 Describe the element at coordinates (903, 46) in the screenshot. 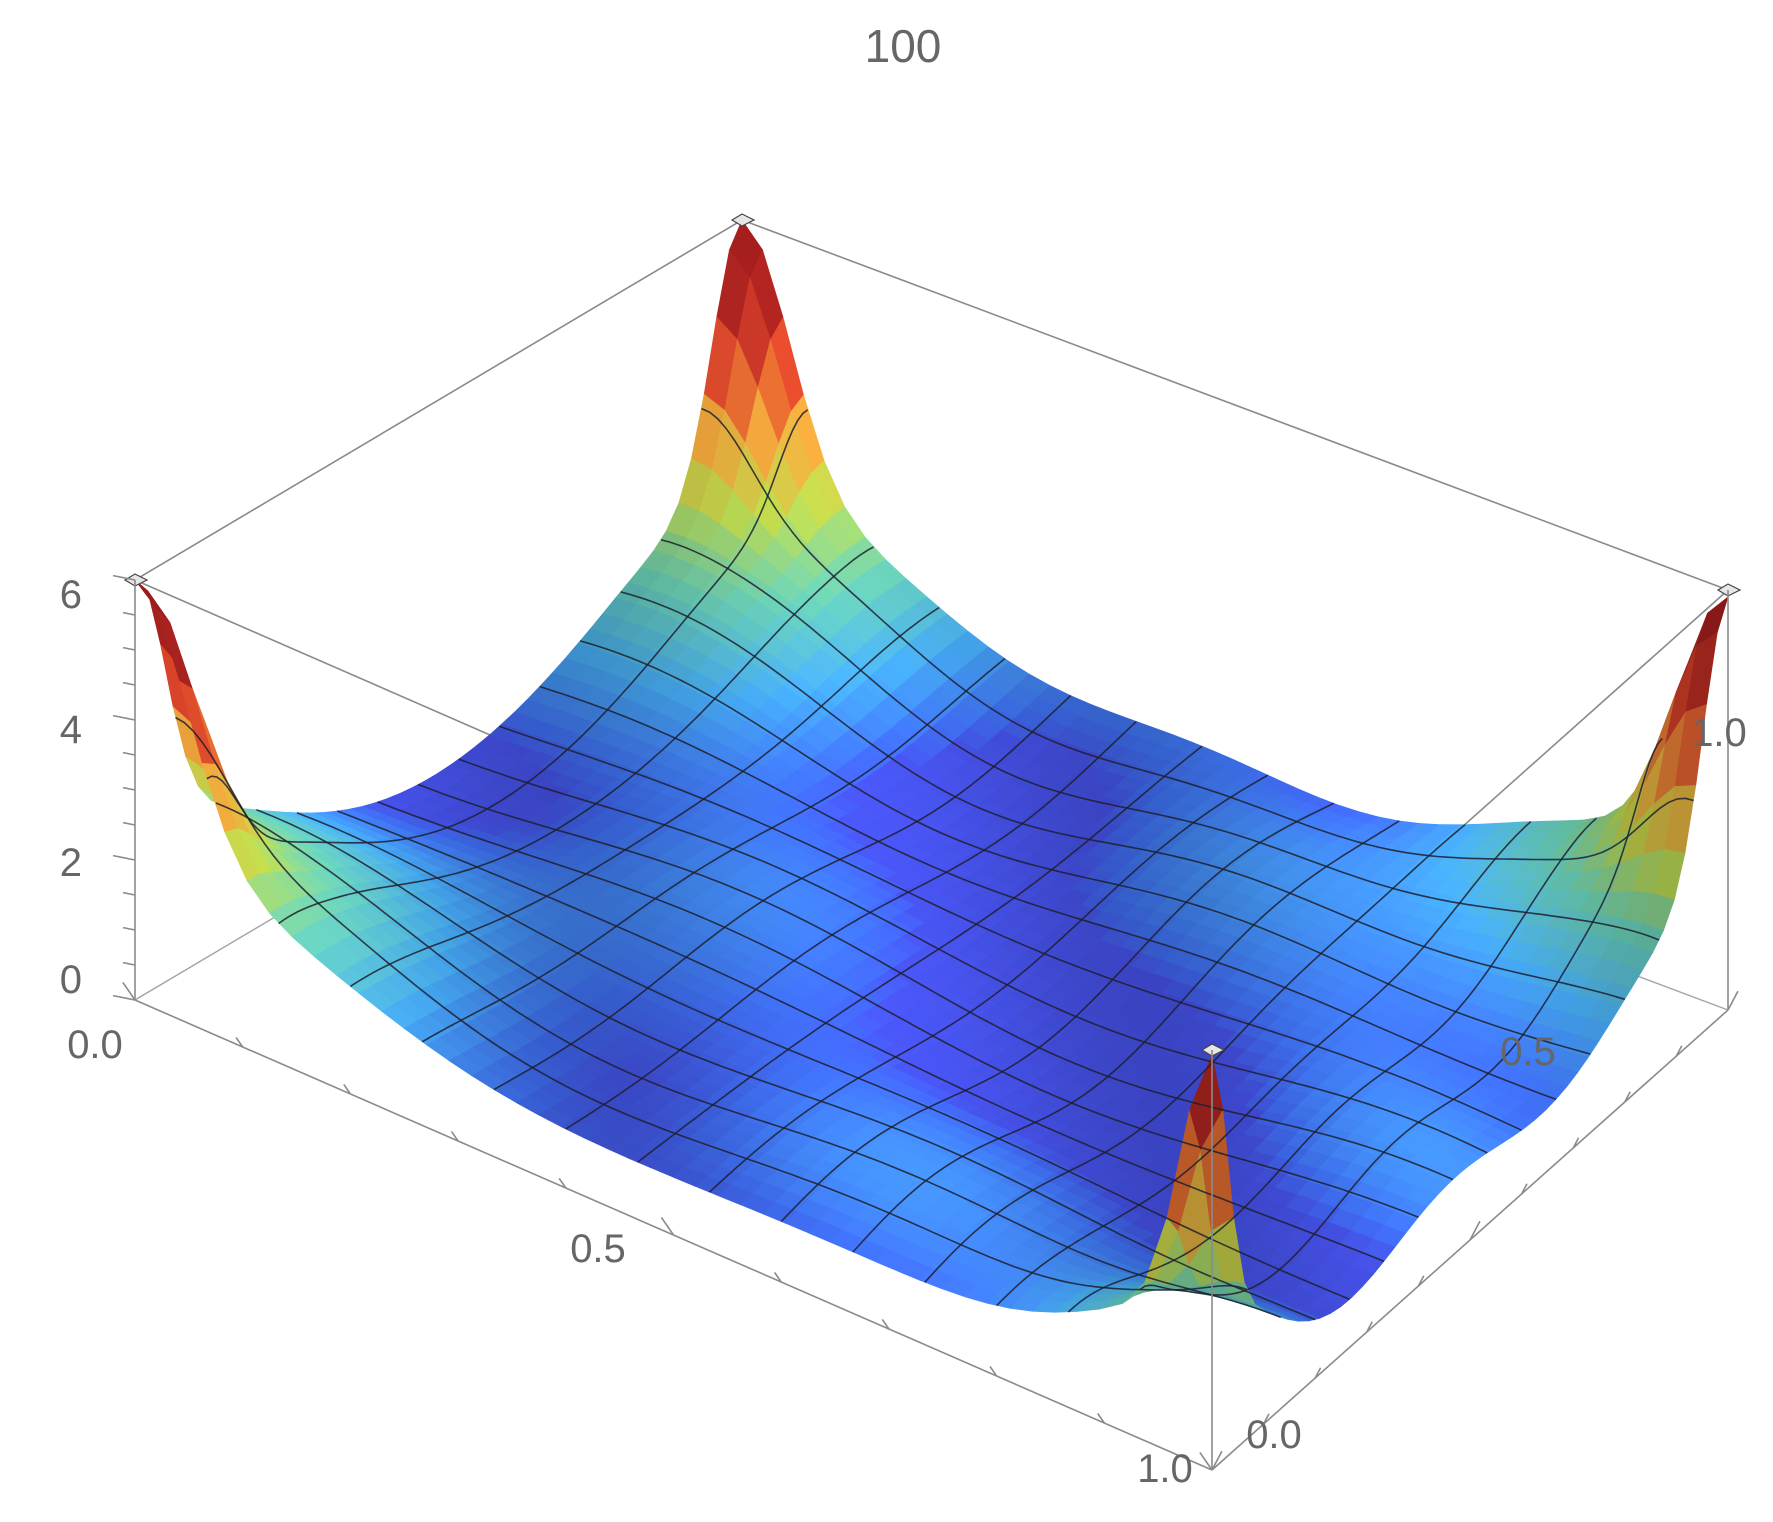

I see `chart-title: 100` at that location.